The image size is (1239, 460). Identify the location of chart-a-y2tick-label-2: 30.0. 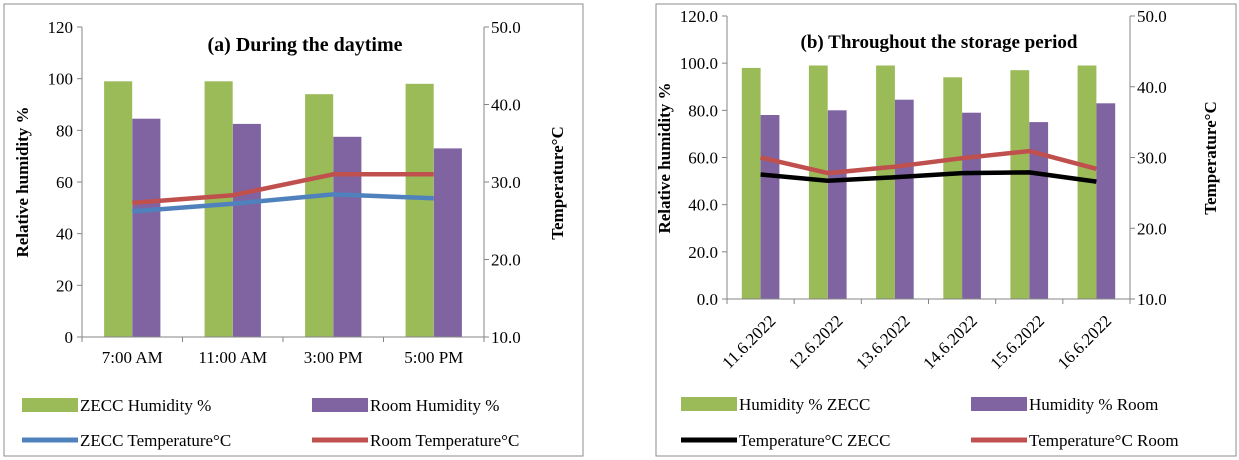
(506, 182).